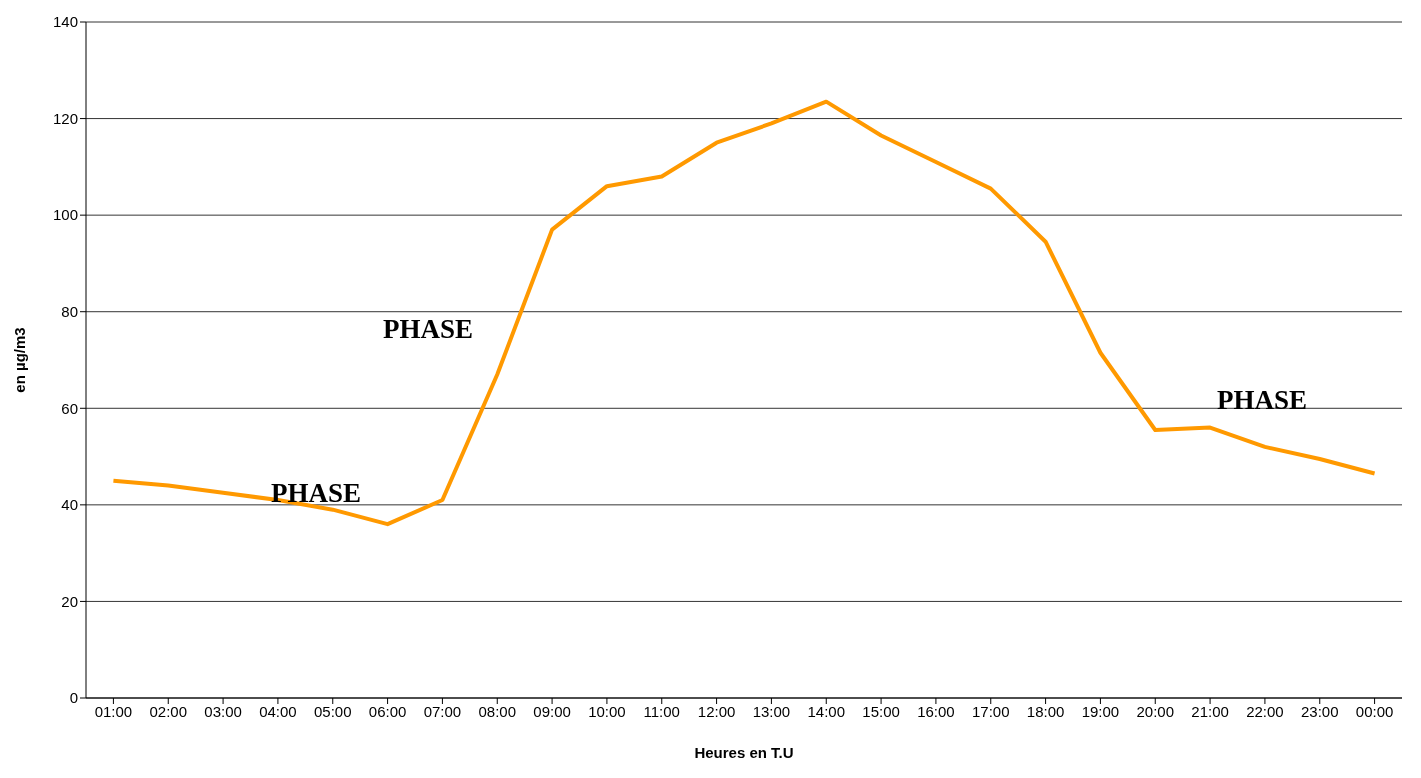 This screenshot has width=1421, height=778. What do you see at coordinates (73, 698) in the screenshot?
I see `y-tick-label: 0` at bounding box center [73, 698].